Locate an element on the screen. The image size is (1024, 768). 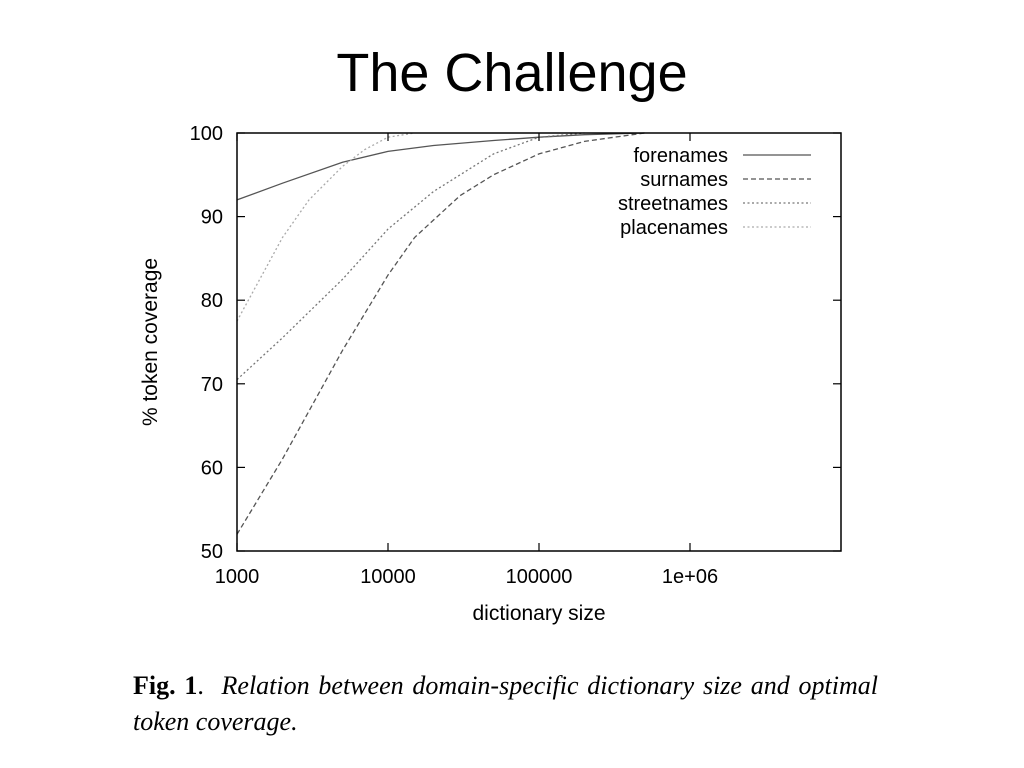
series-line-placenames is located at coordinates (325, 227).